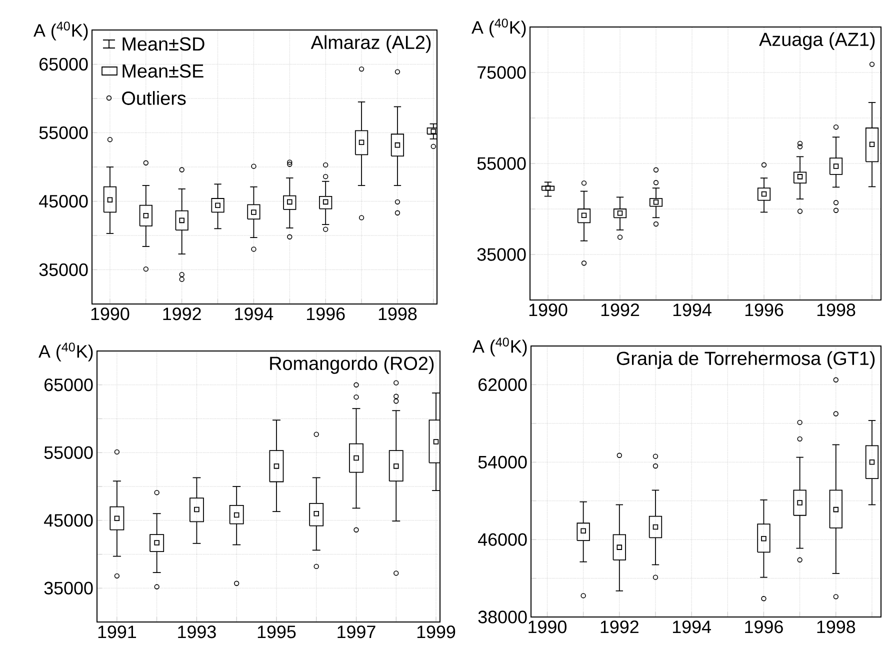 The image size is (883, 649). Describe the element at coordinates (163, 71) in the screenshot. I see `annotation: Mean±SE` at that location.